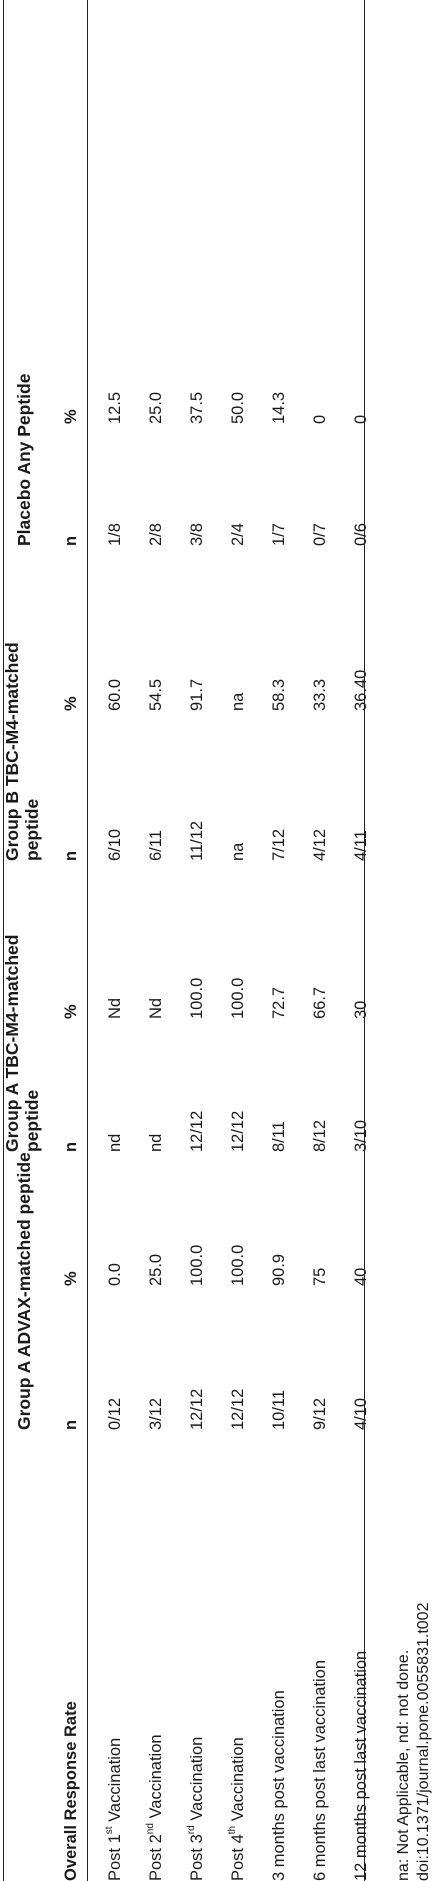 This screenshot has width=436, height=1881. I want to click on subheader-pct-4: %, so click(71, 416).